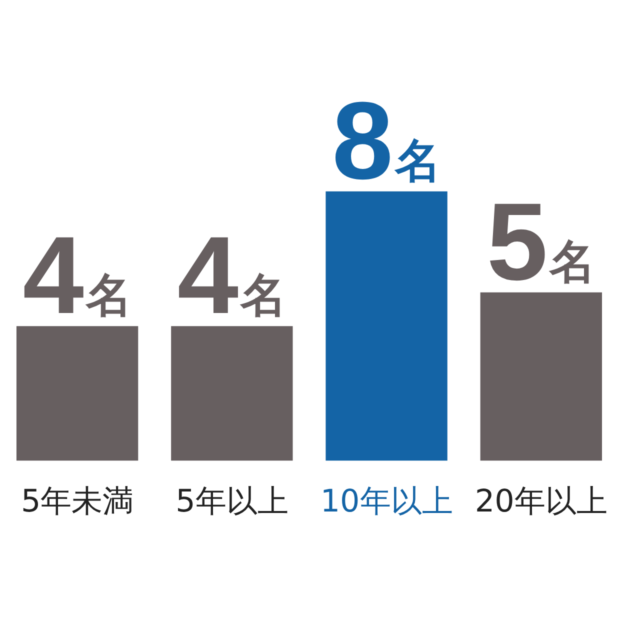 The image size is (624, 624). Describe the element at coordinates (77, 501) in the screenshot. I see `x-tick-label: 5年未満` at that location.